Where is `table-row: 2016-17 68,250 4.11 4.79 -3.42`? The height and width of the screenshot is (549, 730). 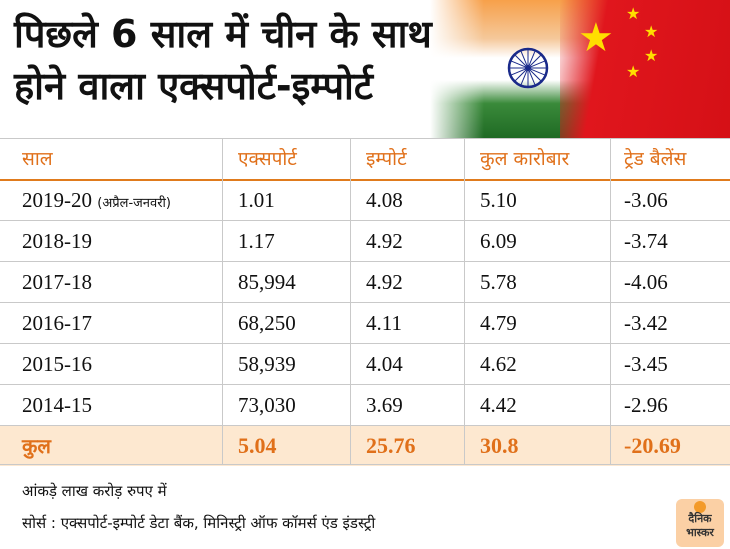
table-row: 2016-17 68,250 4.11 4.79 -3.42 is located at coordinates (365, 323).